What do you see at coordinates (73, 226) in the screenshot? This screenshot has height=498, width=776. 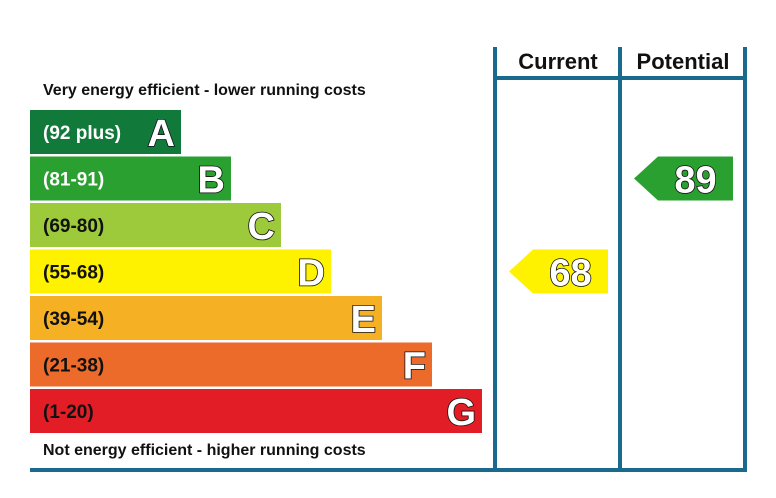 I see `band-range-c: (69-80)` at bounding box center [73, 226].